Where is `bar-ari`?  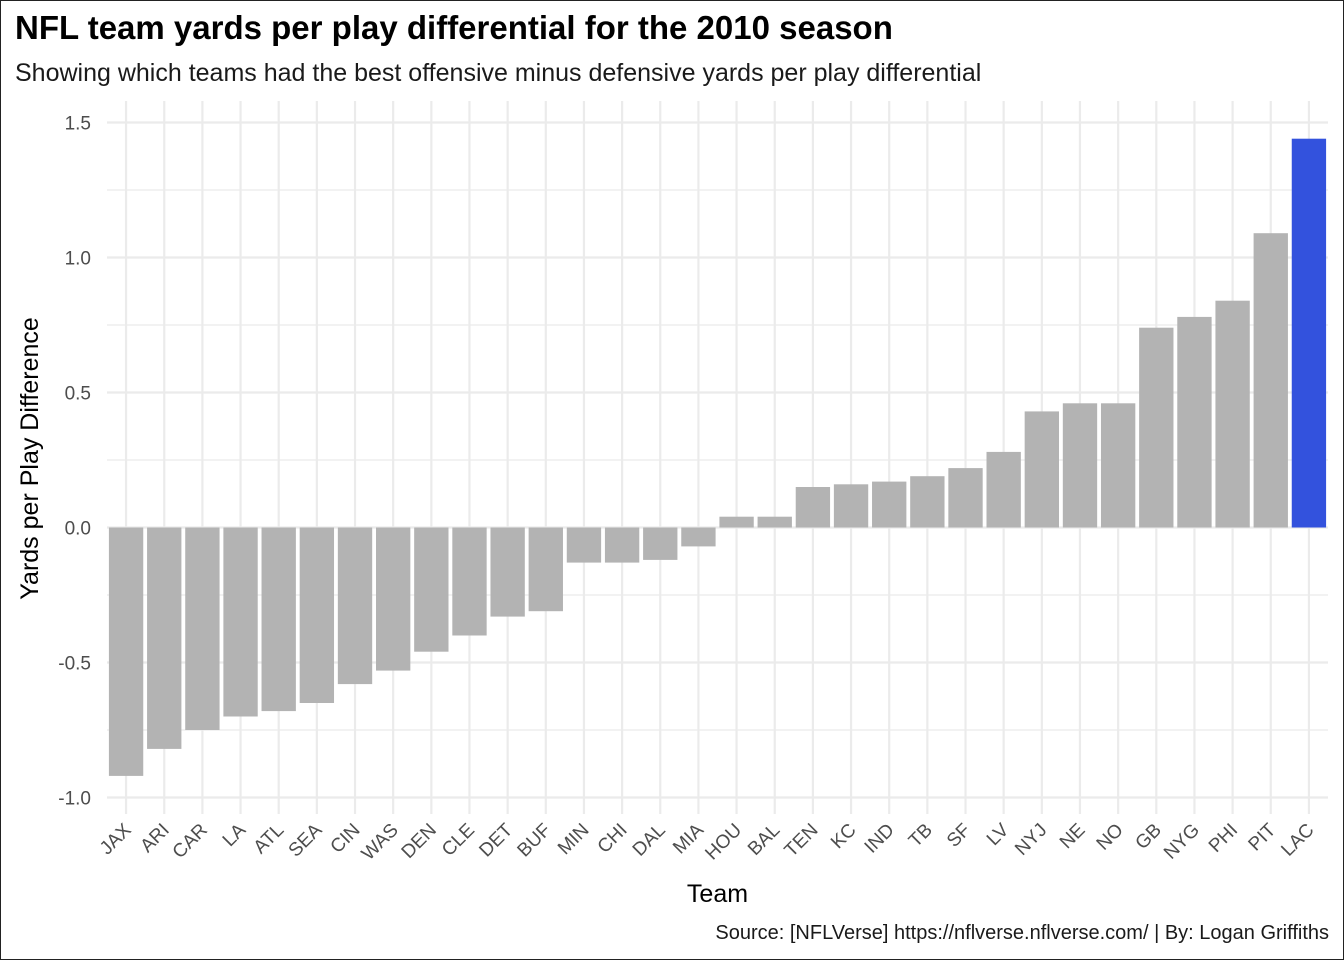 bar-ari is located at coordinates (164, 638).